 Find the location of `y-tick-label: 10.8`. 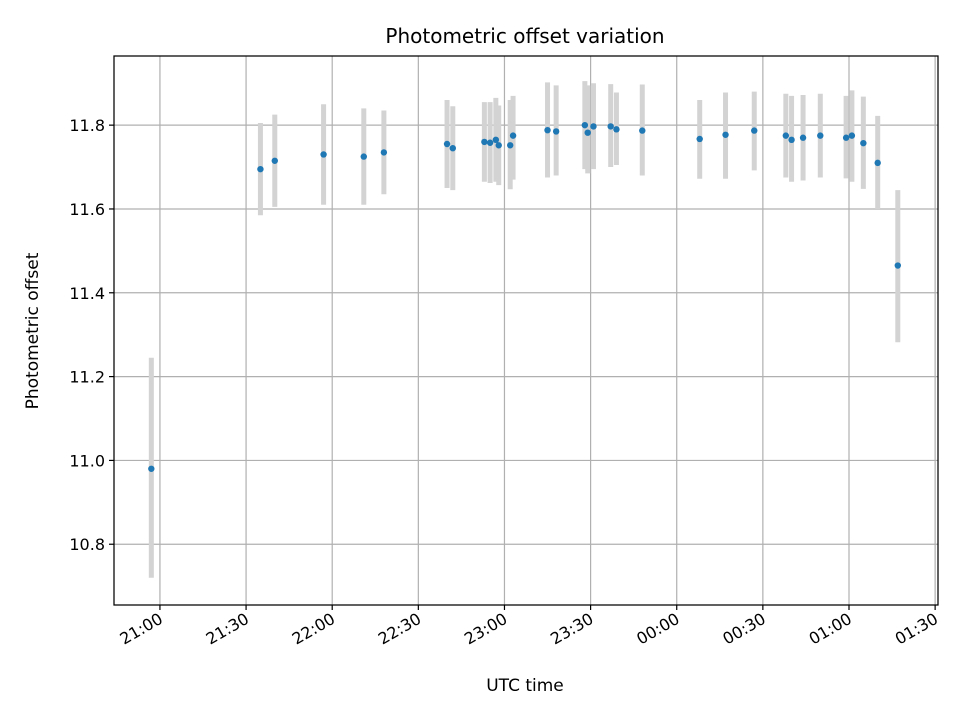

y-tick-label: 10.8 is located at coordinates (87, 544).